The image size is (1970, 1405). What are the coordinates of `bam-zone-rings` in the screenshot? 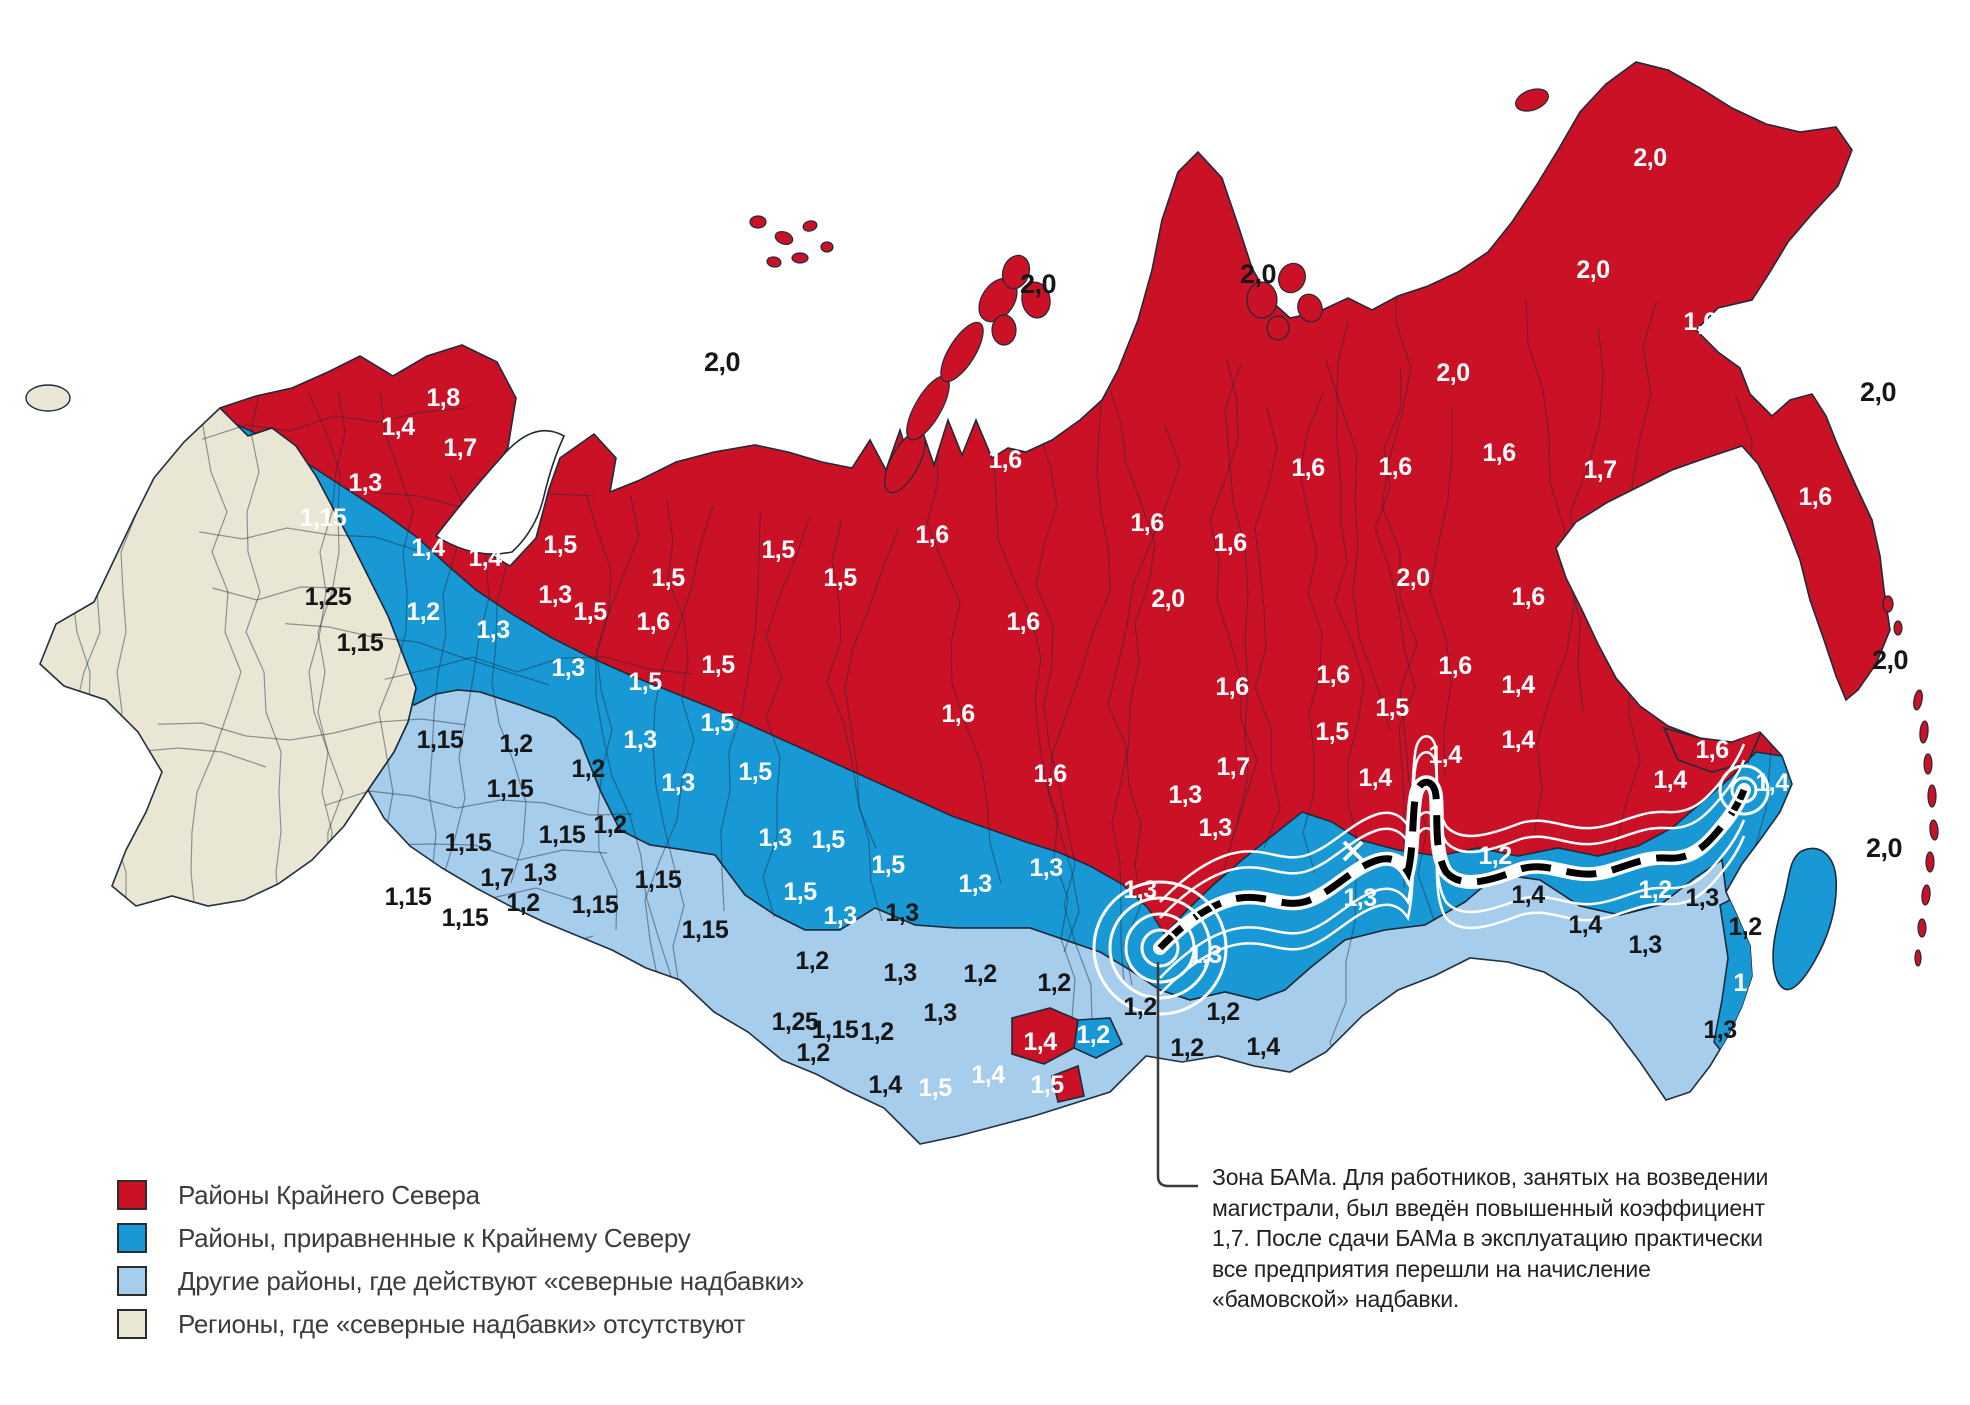 It's located at (1160, 948).